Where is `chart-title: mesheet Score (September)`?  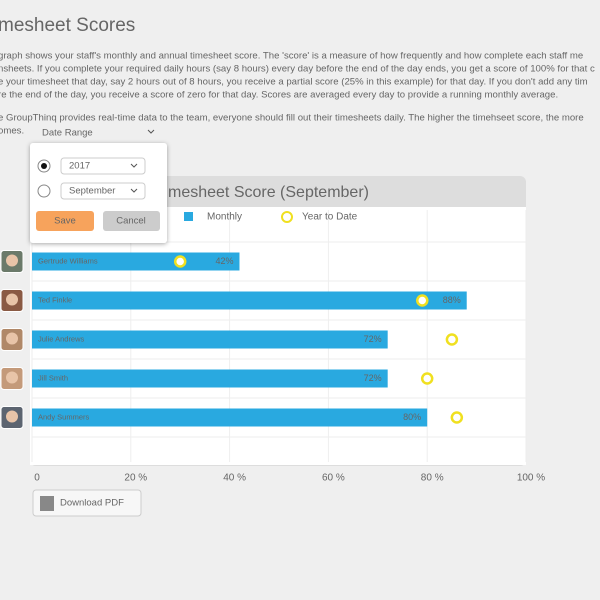
chart-title: mesheet Score (September) is located at coordinates (268, 192).